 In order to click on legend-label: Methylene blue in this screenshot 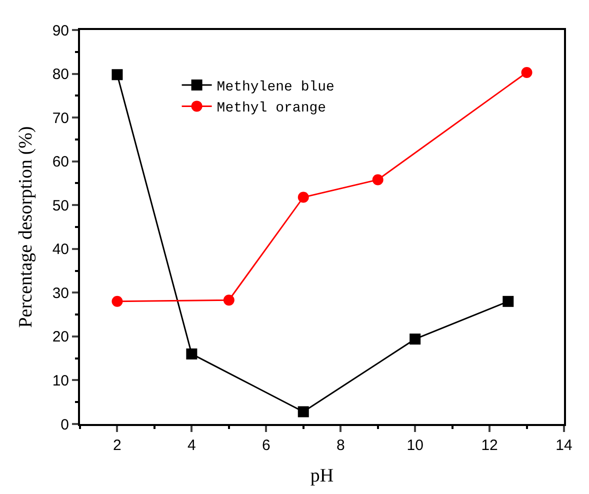, I will do `click(275, 87)`.